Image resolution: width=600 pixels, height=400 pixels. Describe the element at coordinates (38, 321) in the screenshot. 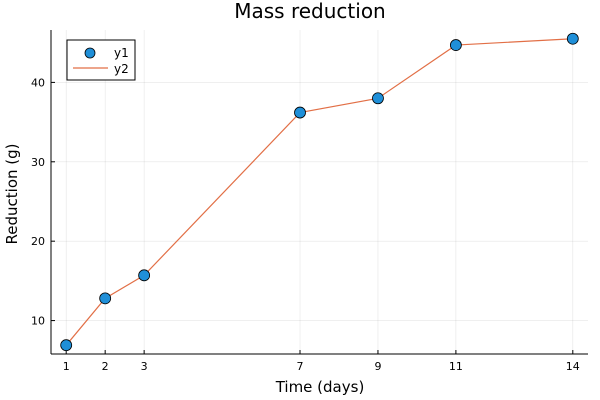

I see `y-tick-label: 10` at that location.